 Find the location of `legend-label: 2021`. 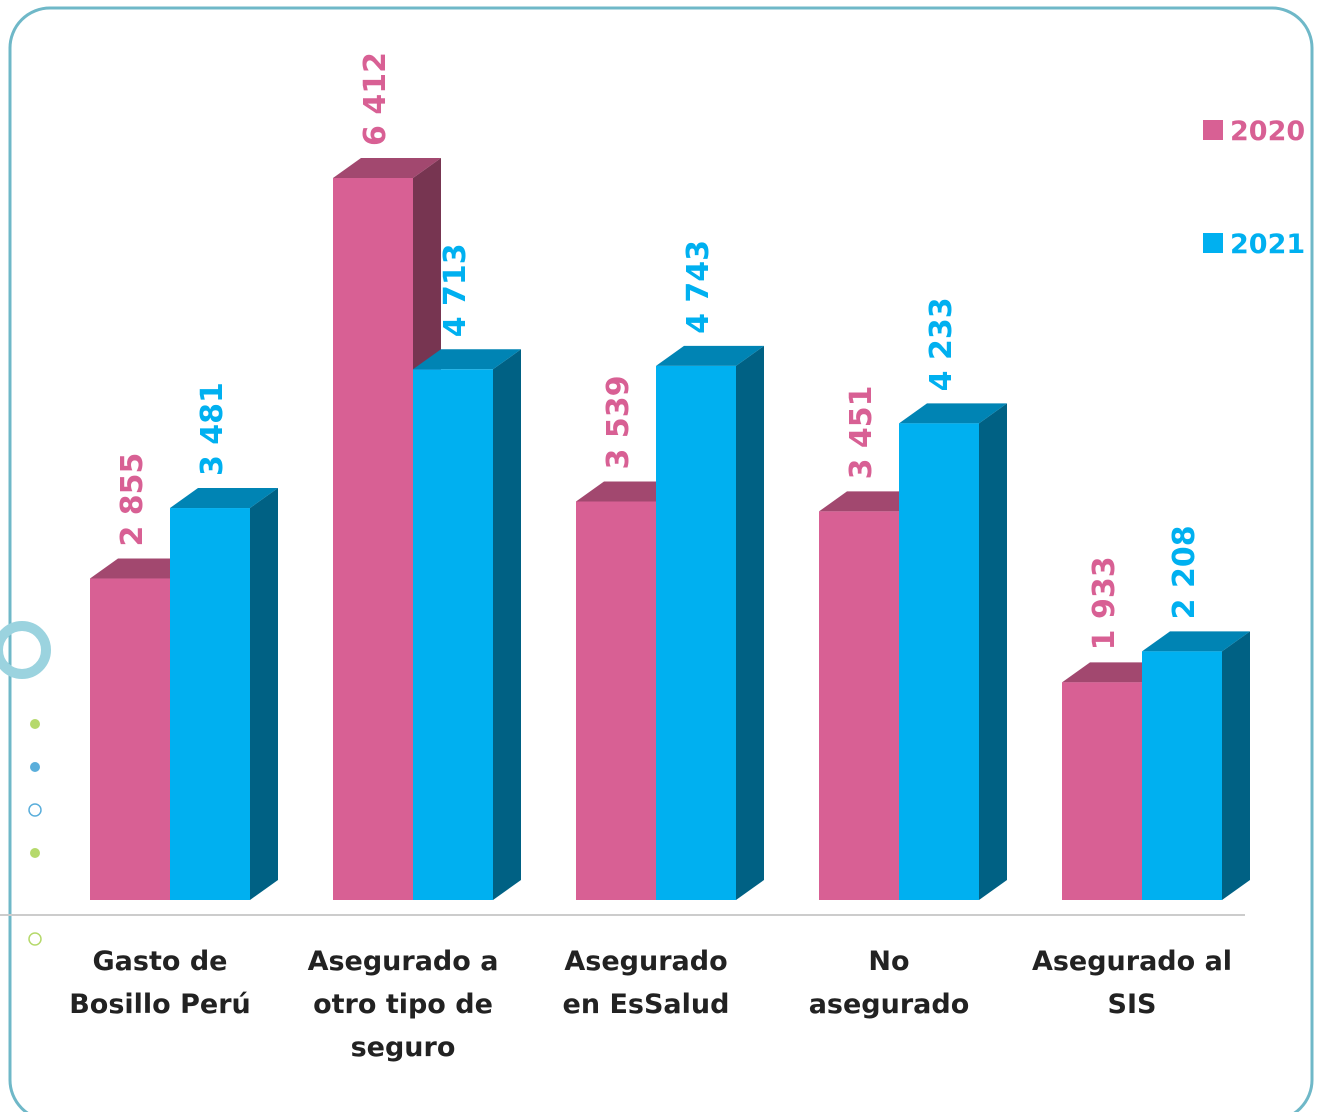

legend-label: 2021 is located at coordinates (1267, 244).